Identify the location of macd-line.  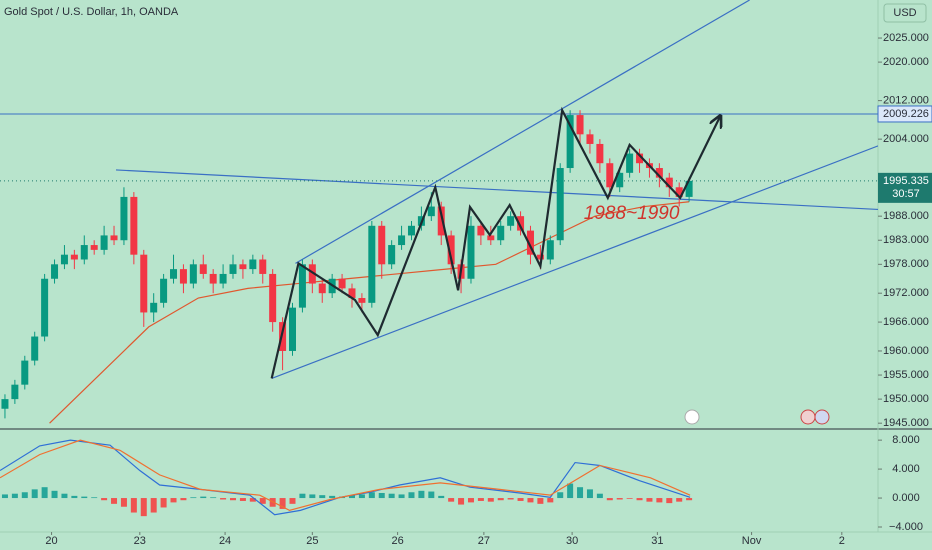
(345, 475).